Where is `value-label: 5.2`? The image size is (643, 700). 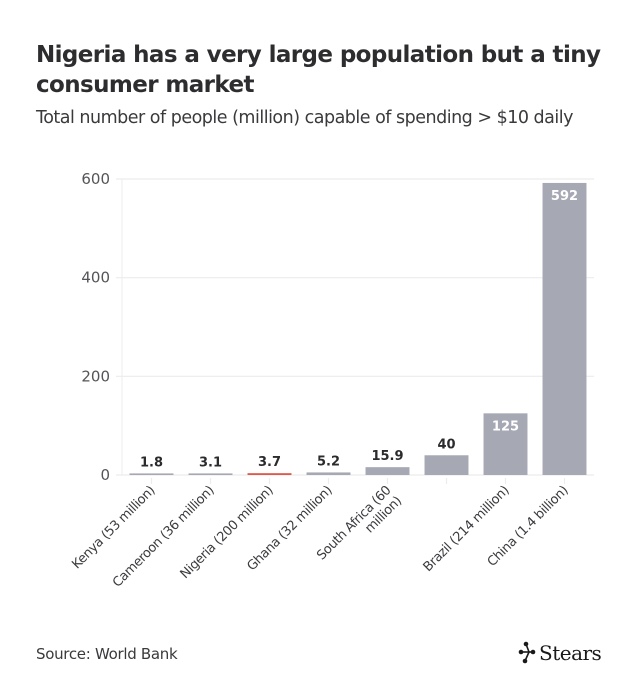 value-label: 5.2 is located at coordinates (328, 461).